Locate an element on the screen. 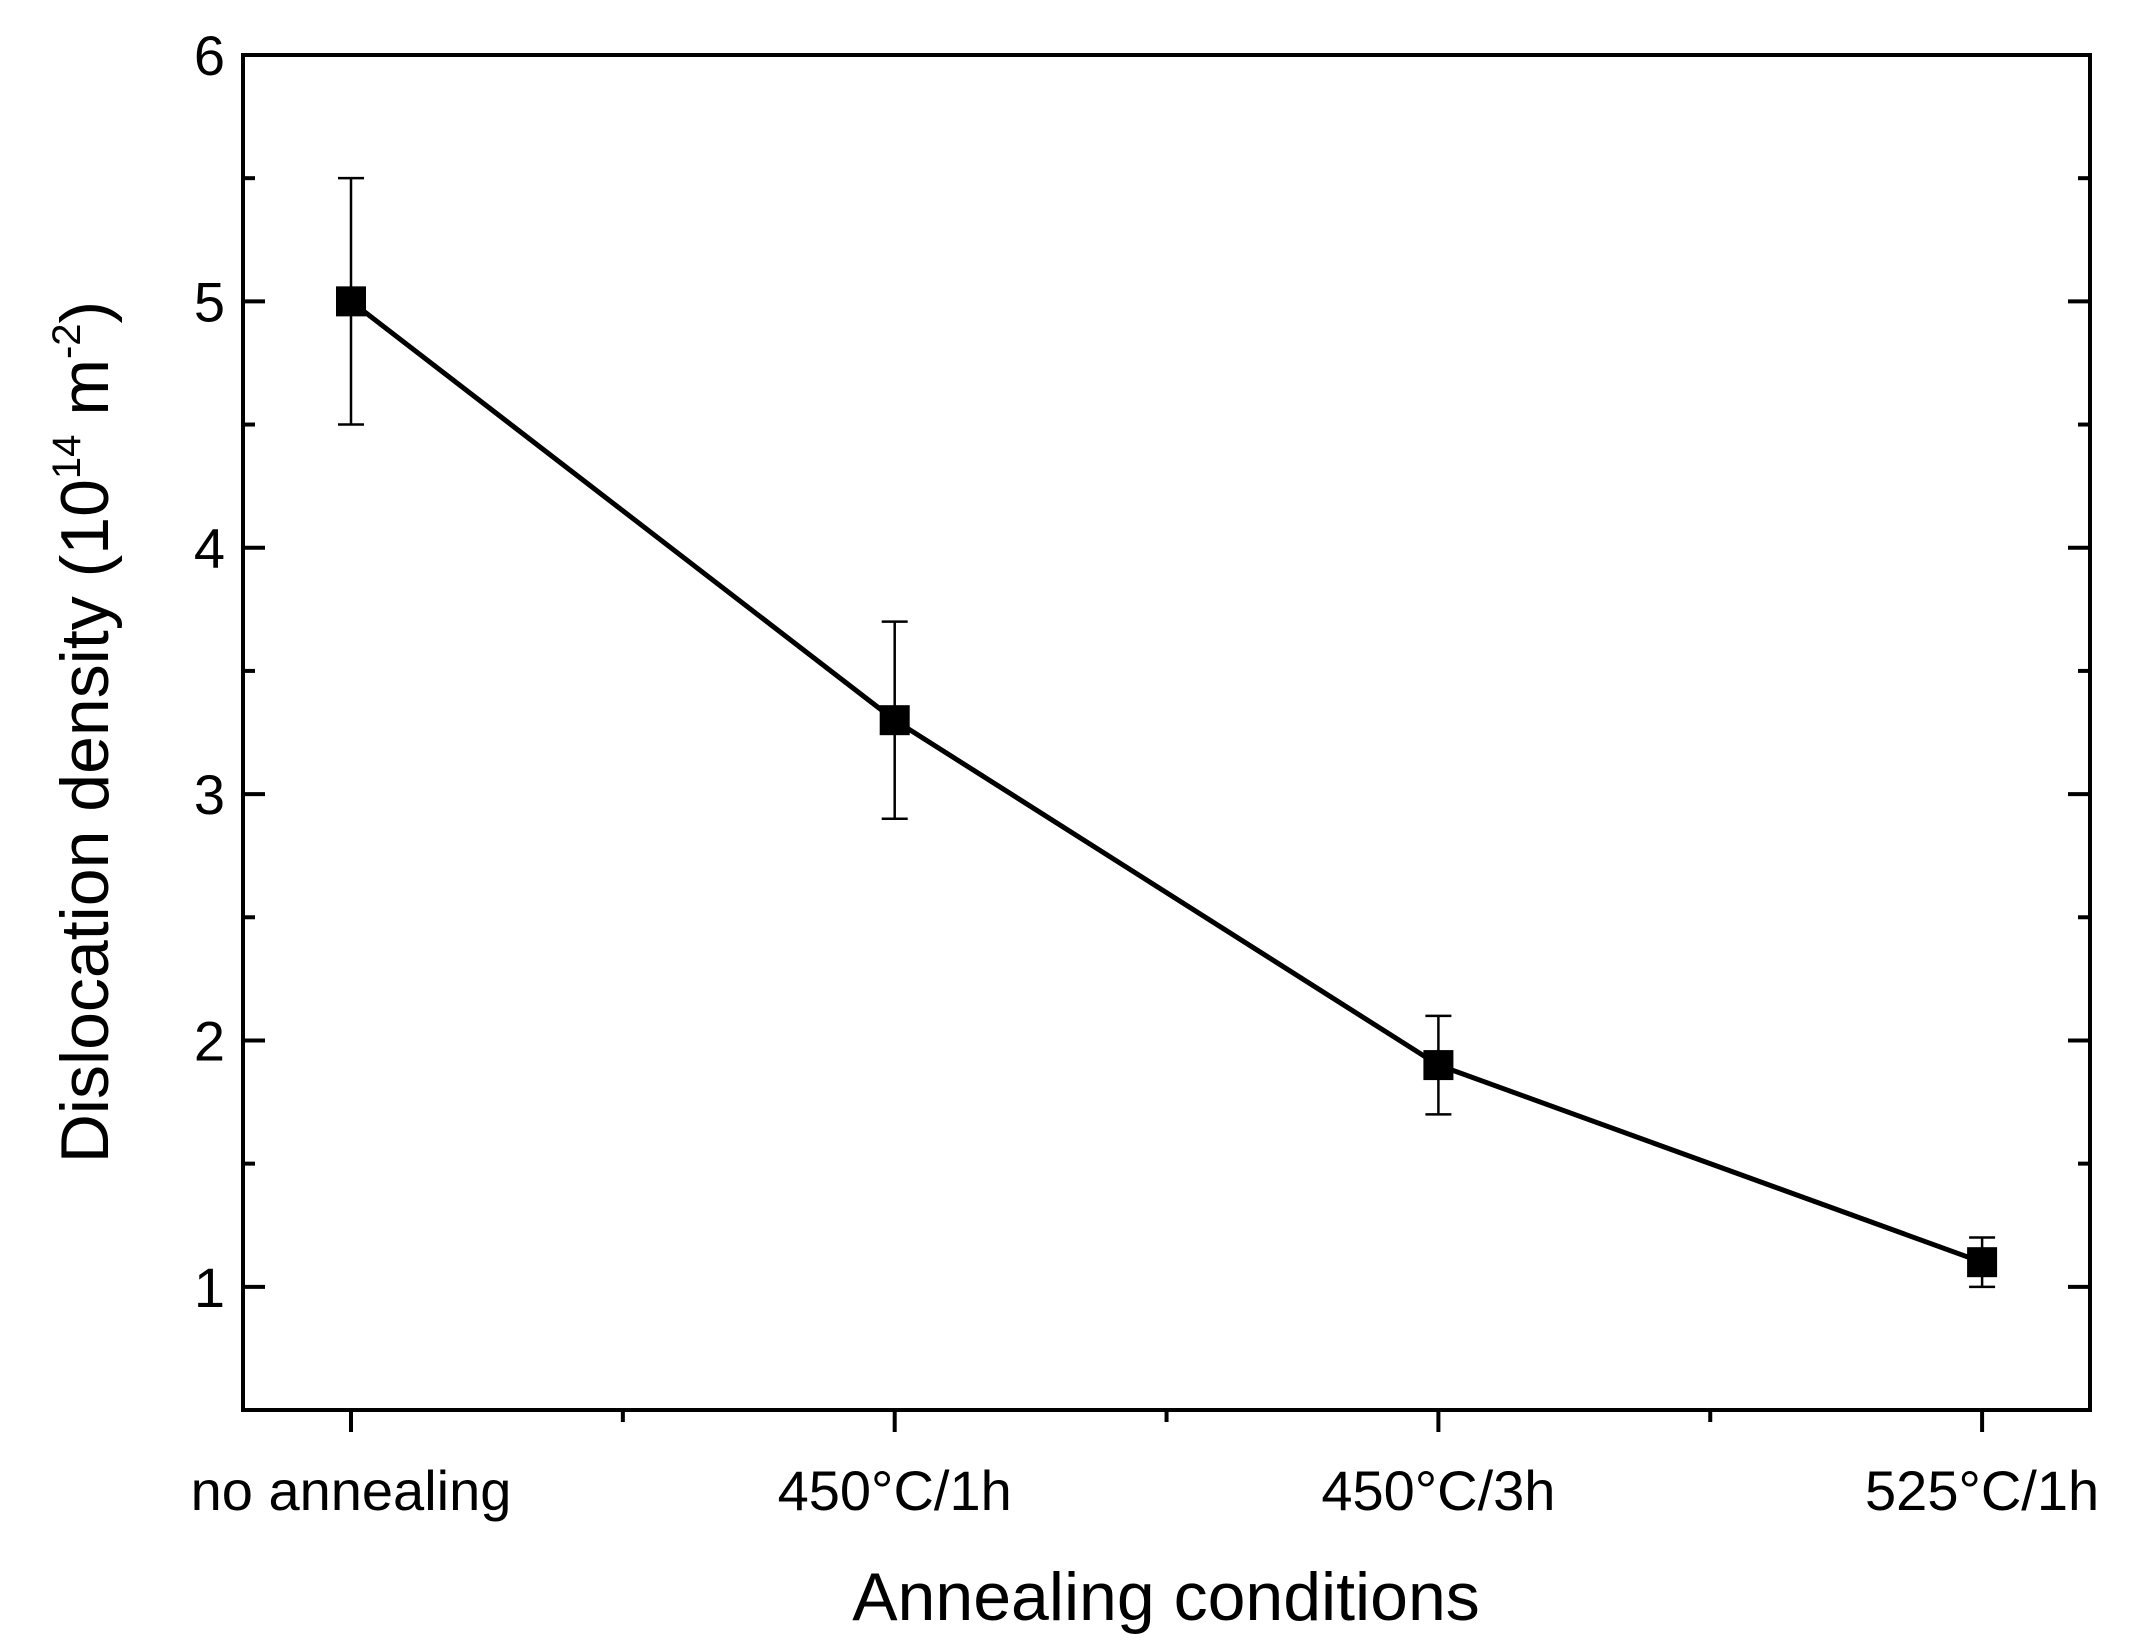 The width and height of the screenshot is (2139, 1650). y-axis-title-suffix: ) is located at coordinates (85, 312).